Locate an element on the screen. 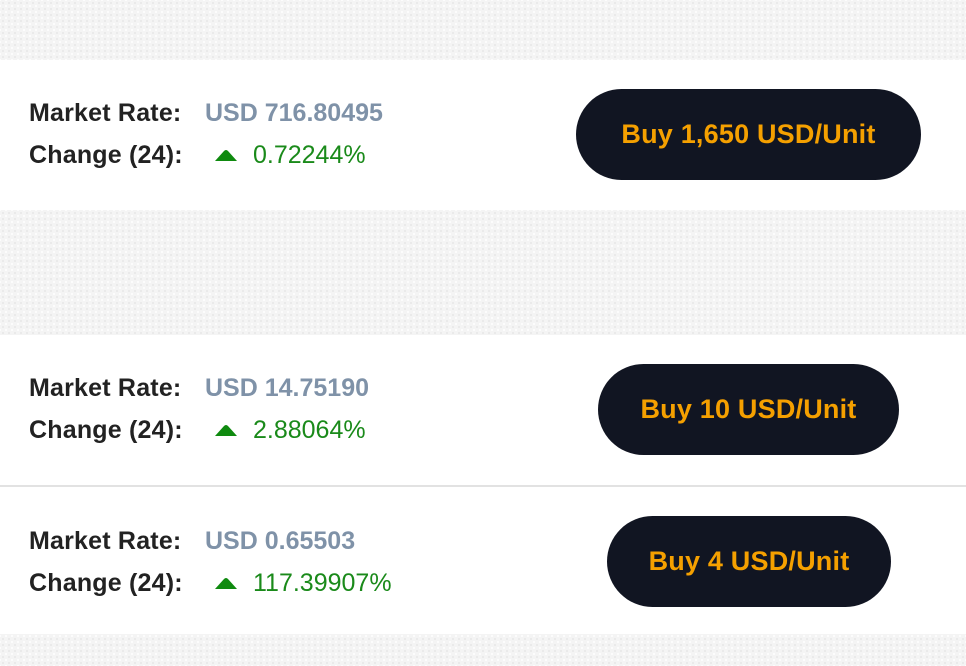 The height and width of the screenshot is (666, 966). change-row: Change (24): 0.72244% is located at coordinates (197, 155).